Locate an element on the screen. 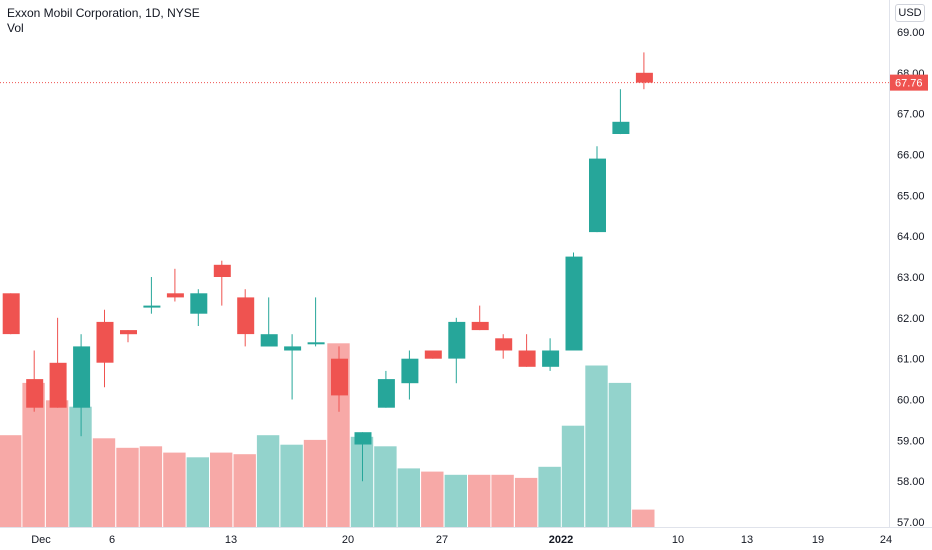  currency-button: USD is located at coordinates (910, 13).